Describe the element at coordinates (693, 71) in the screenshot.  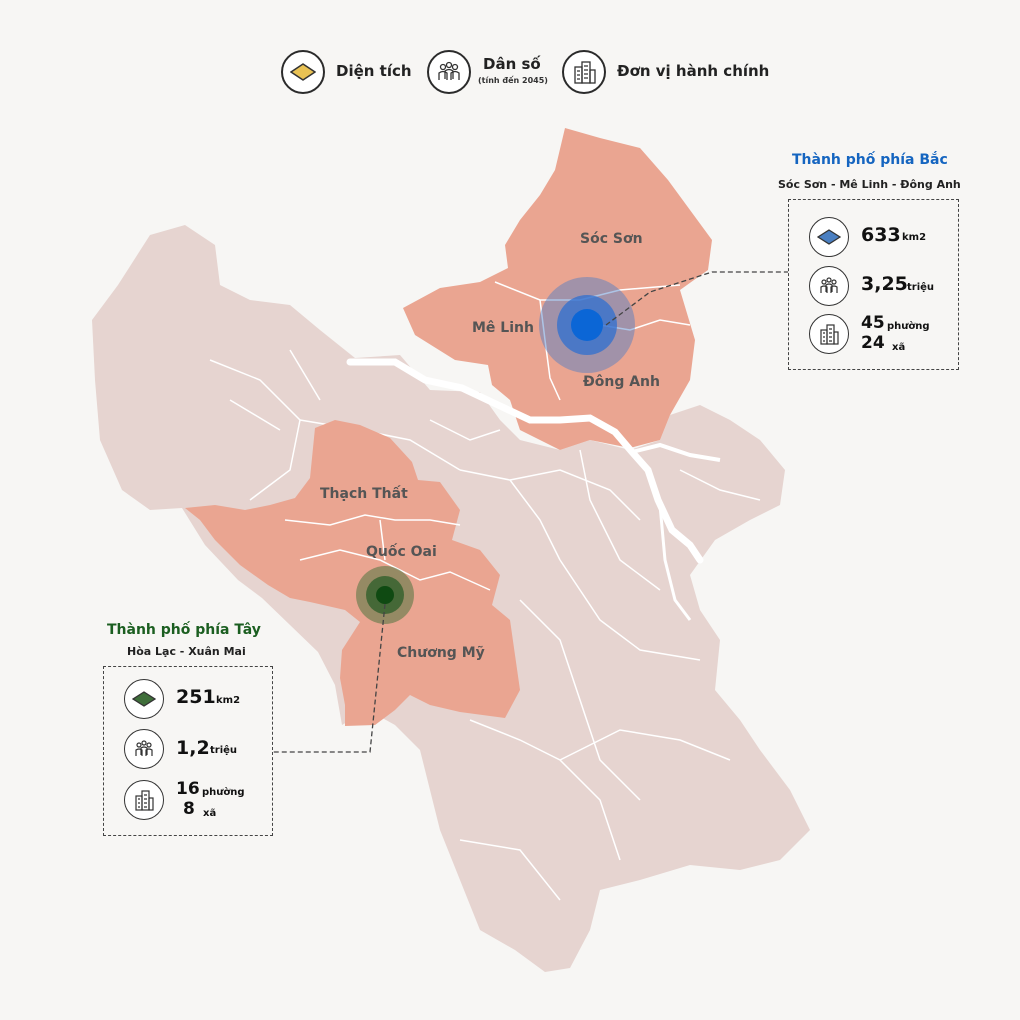
I see `admin-legend-label: Đơn vị hành chính` at that location.